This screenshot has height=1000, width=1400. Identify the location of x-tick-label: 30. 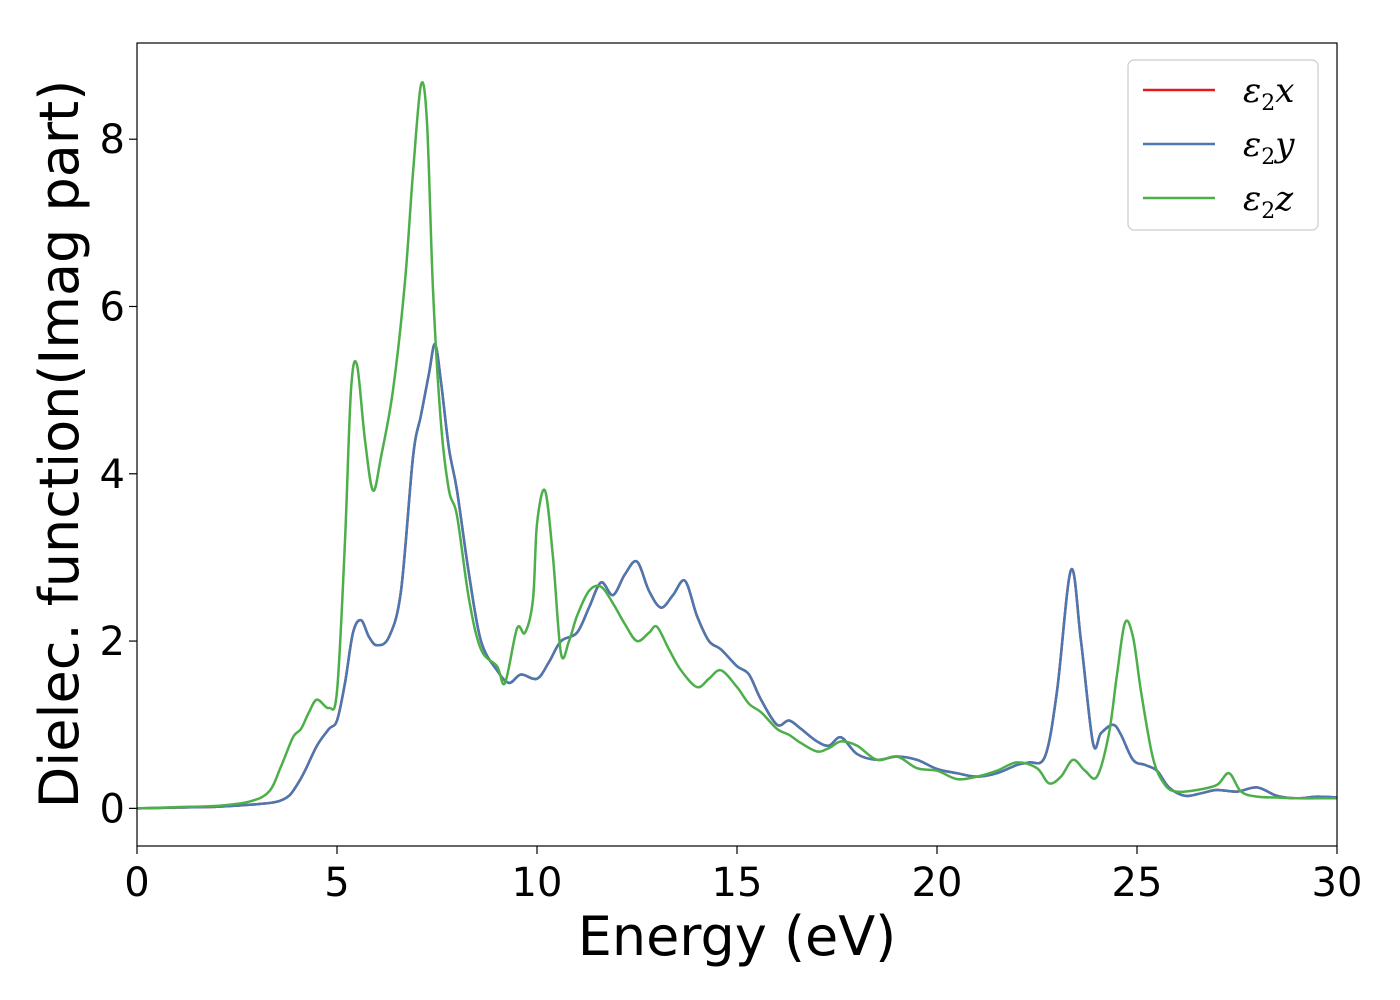
(1337, 883).